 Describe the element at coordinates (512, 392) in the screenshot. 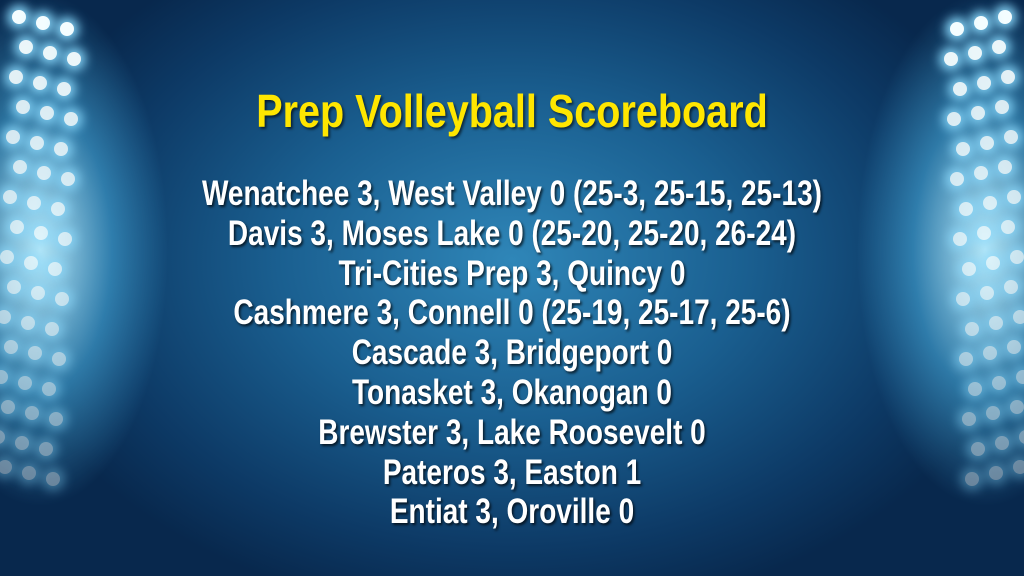

I see `result-line: Tonasket 3, Okanogan 0` at that location.